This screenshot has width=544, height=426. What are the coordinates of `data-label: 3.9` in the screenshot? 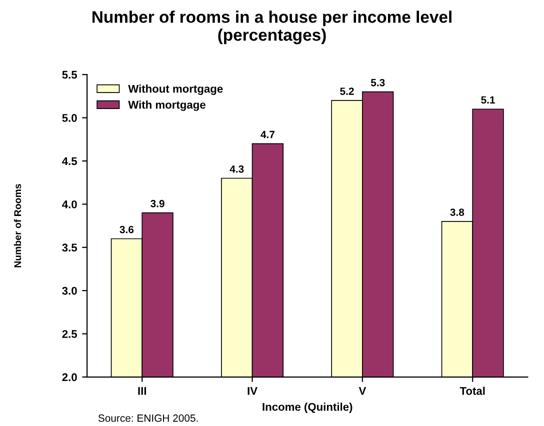 It's located at (157, 204).